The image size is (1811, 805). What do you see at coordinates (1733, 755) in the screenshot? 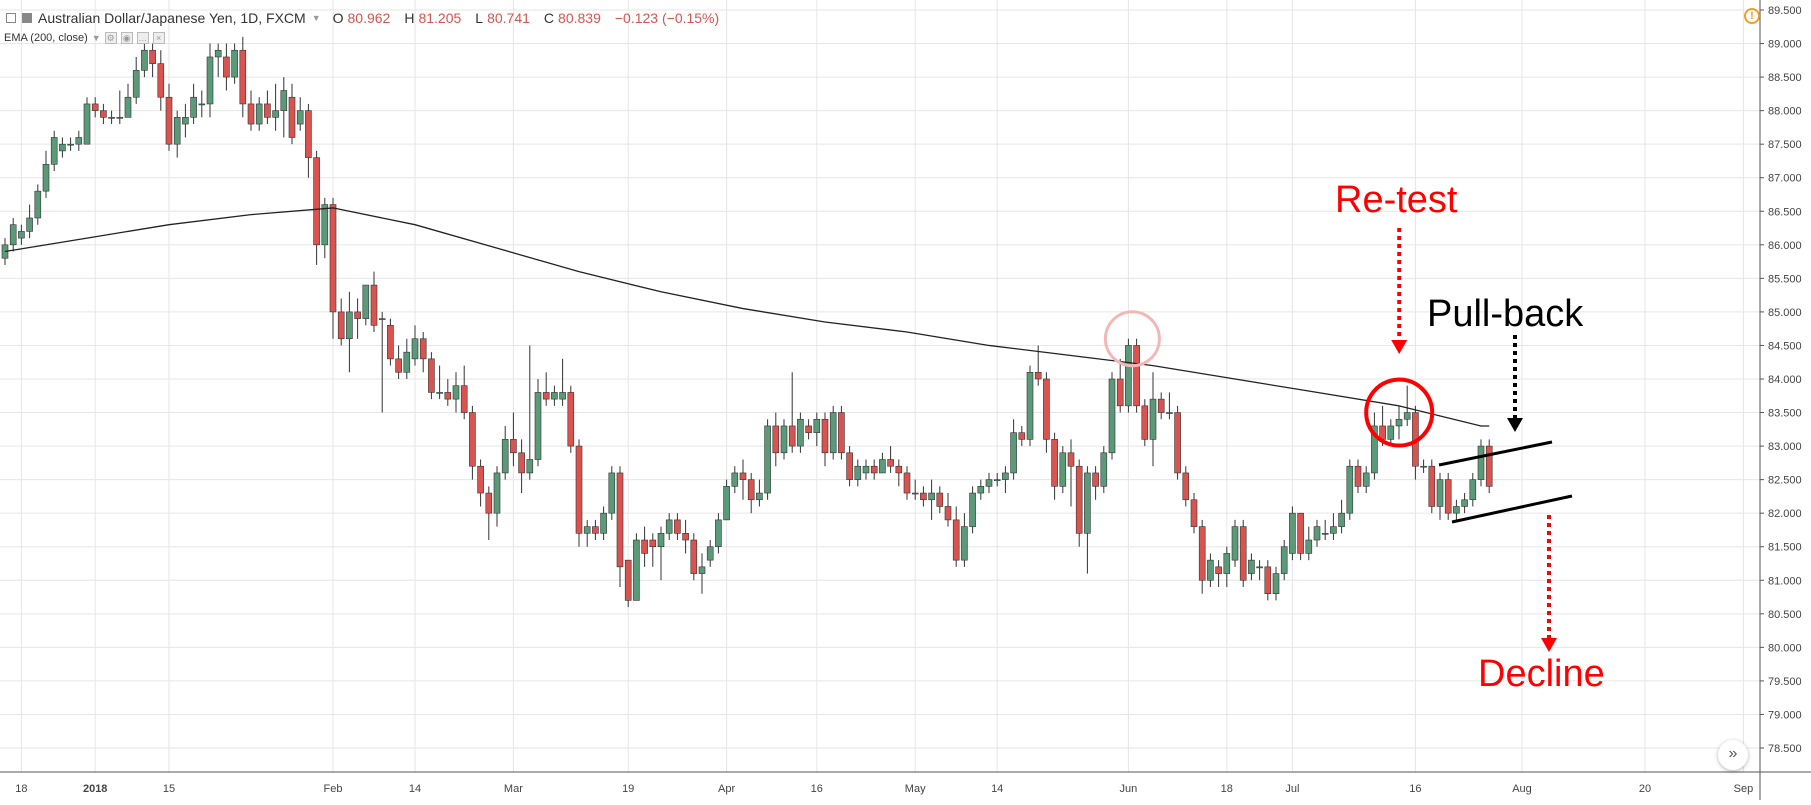
I see `scroll-to-end-icon: »` at bounding box center [1733, 755].